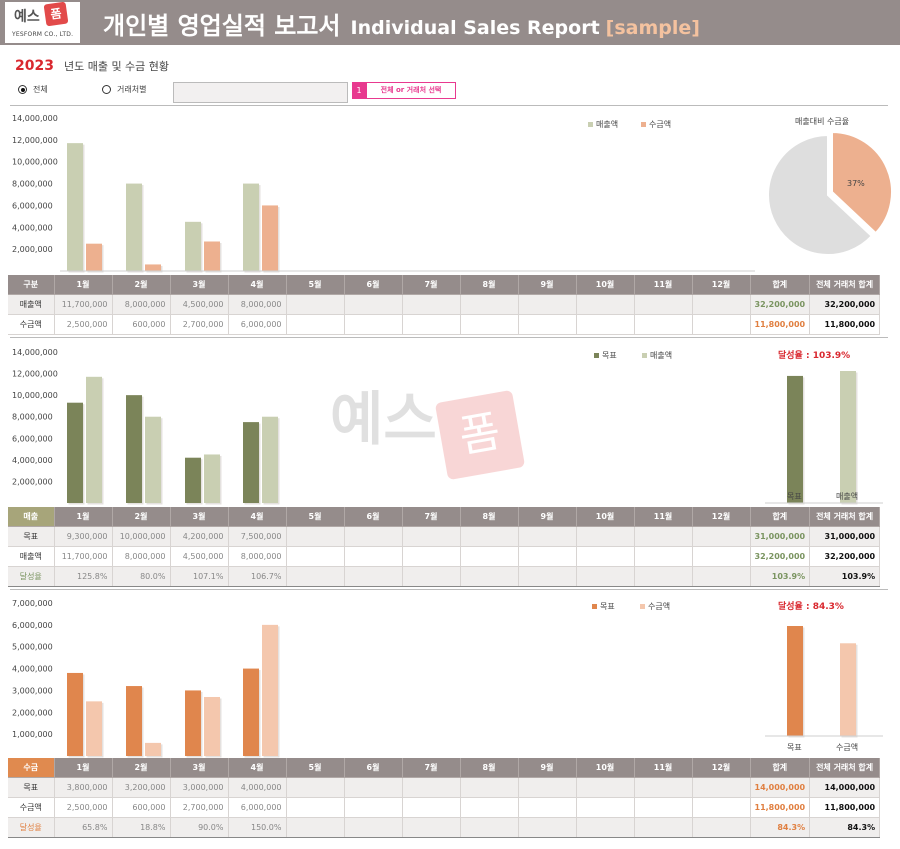 The height and width of the screenshot is (849, 900). What do you see at coordinates (260, 92) in the screenshot?
I see `client-select-field` at bounding box center [260, 92].